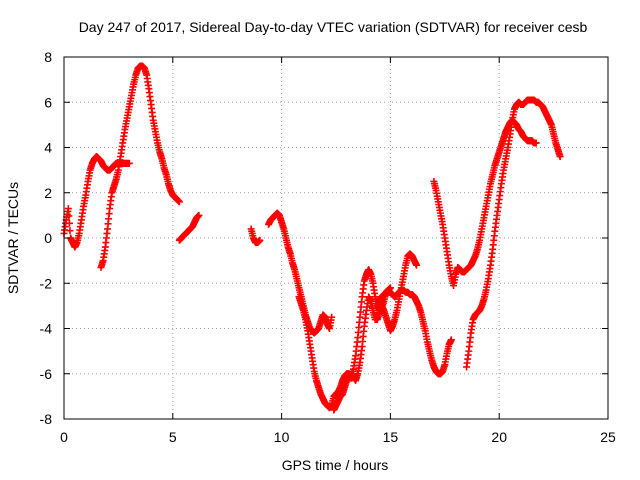 This screenshot has width=640, height=480. I want to click on x-tick-label: 0, so click(64, 437).